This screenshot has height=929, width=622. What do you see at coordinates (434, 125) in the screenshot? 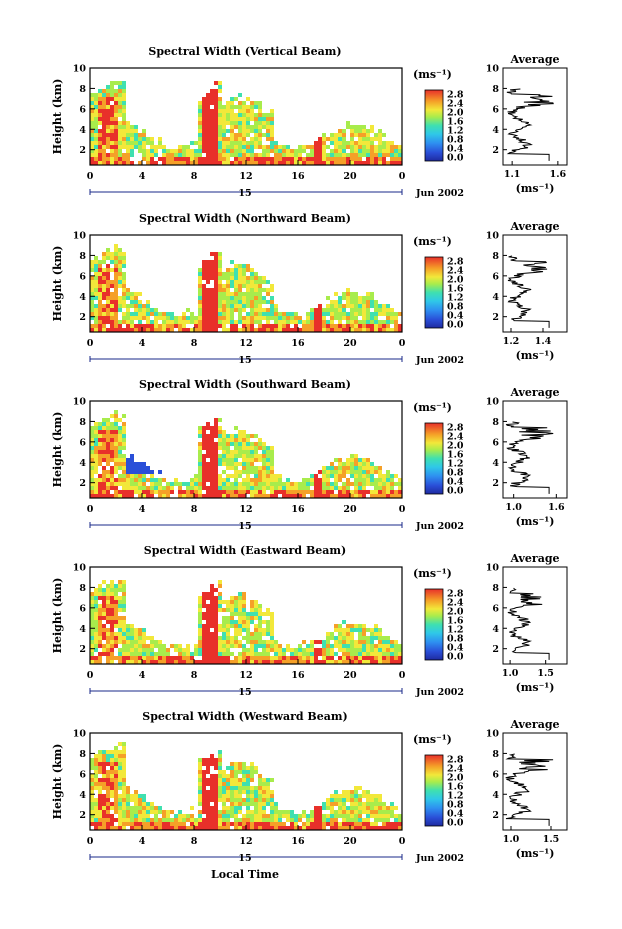
I see `colorbar` at bounding box center [434, 125].